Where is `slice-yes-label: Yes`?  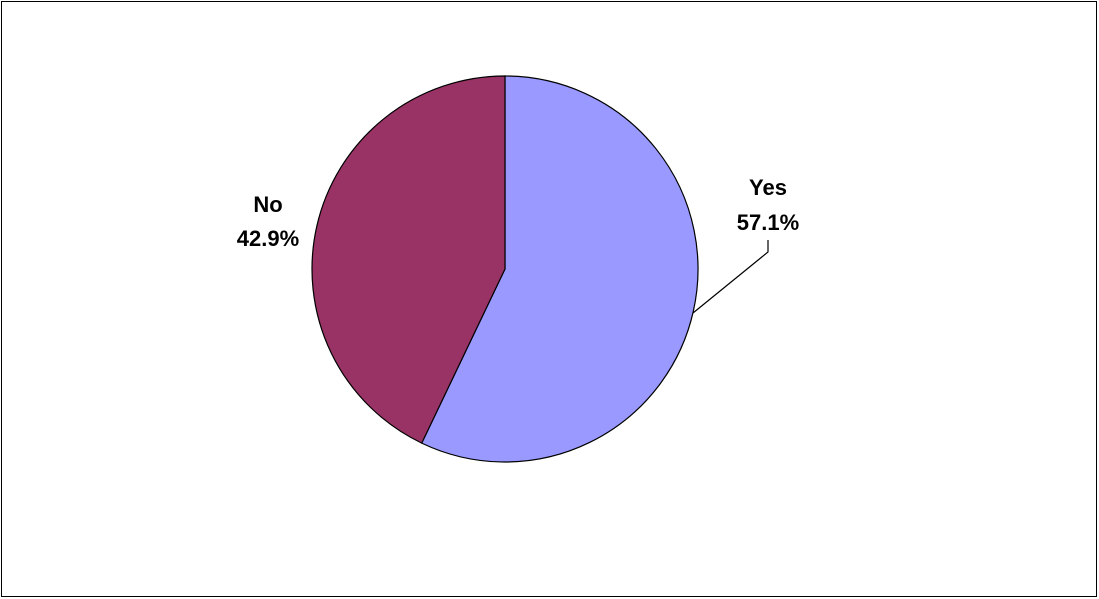
slice-yes-label: Yes is located at coordinates (768, 187).